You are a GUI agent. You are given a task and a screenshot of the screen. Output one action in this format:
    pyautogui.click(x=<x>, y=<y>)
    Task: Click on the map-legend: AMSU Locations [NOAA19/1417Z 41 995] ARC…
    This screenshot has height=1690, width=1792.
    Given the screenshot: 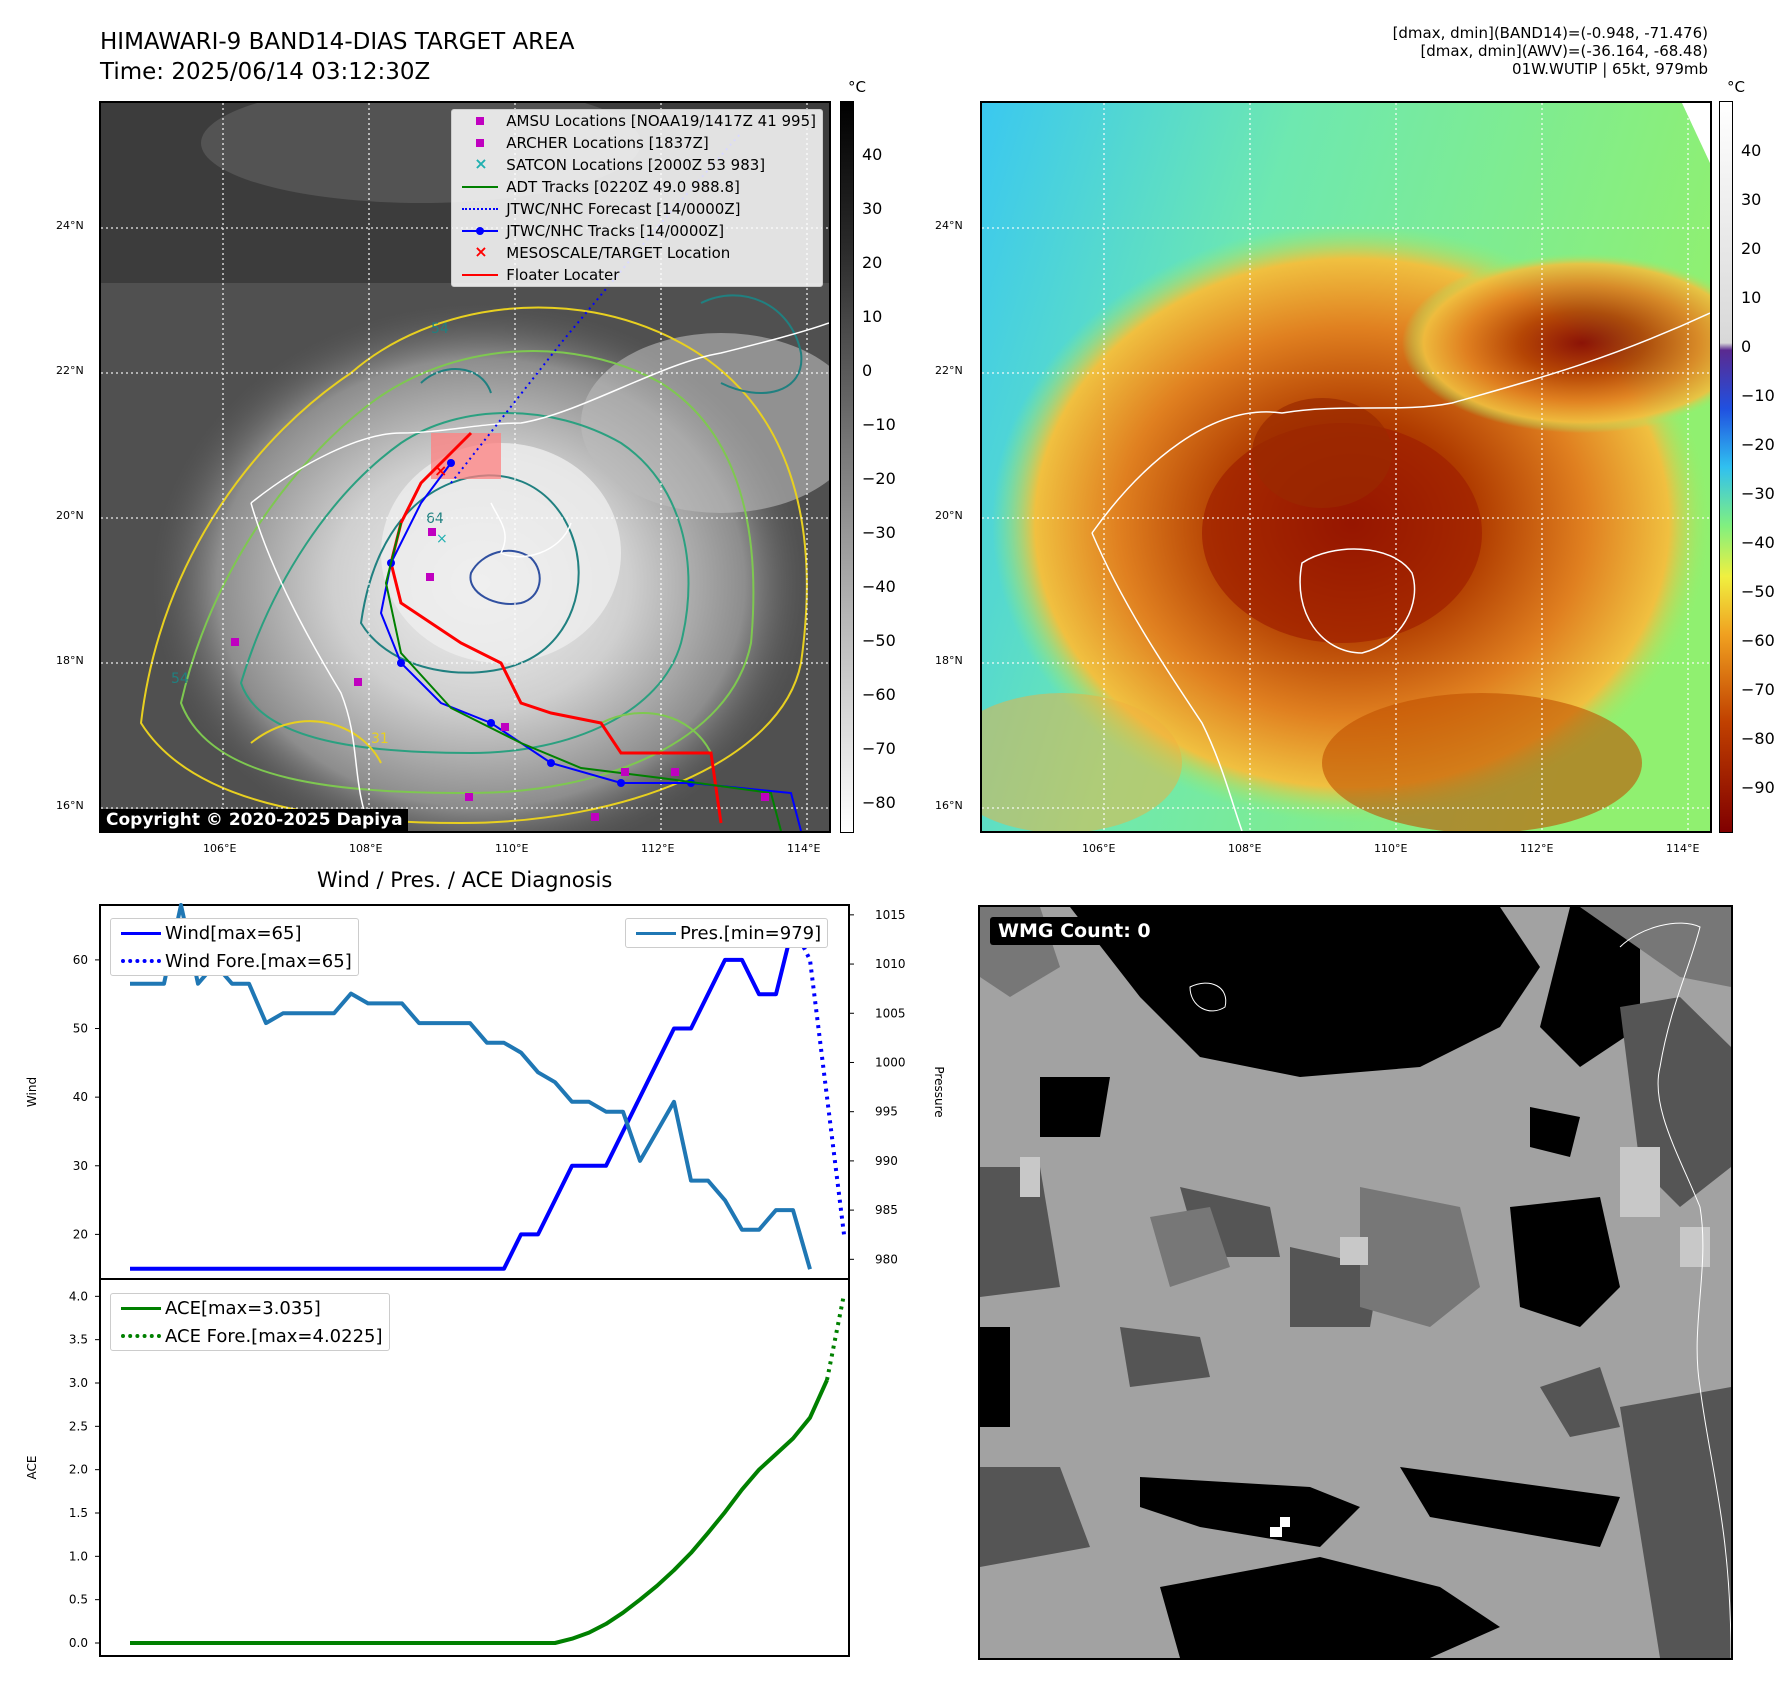 What is the action you would take?
    pyautogui.click(x=637, y=198)
    